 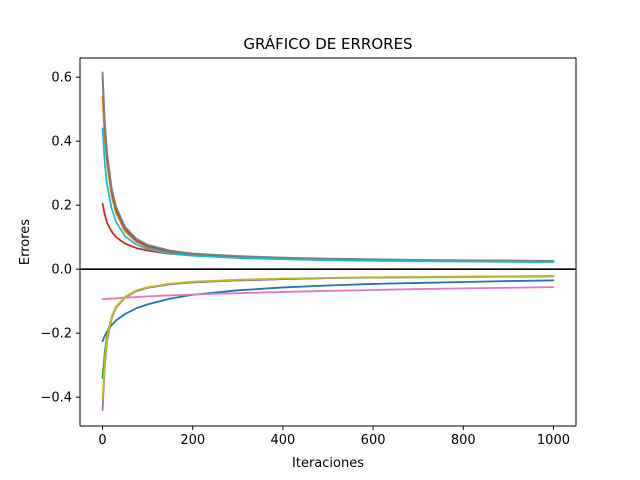 What do you see at coordinates (25, 242) in the screenshot?
I see `y-axis-label: Errores` at bounding box center [25, 242].